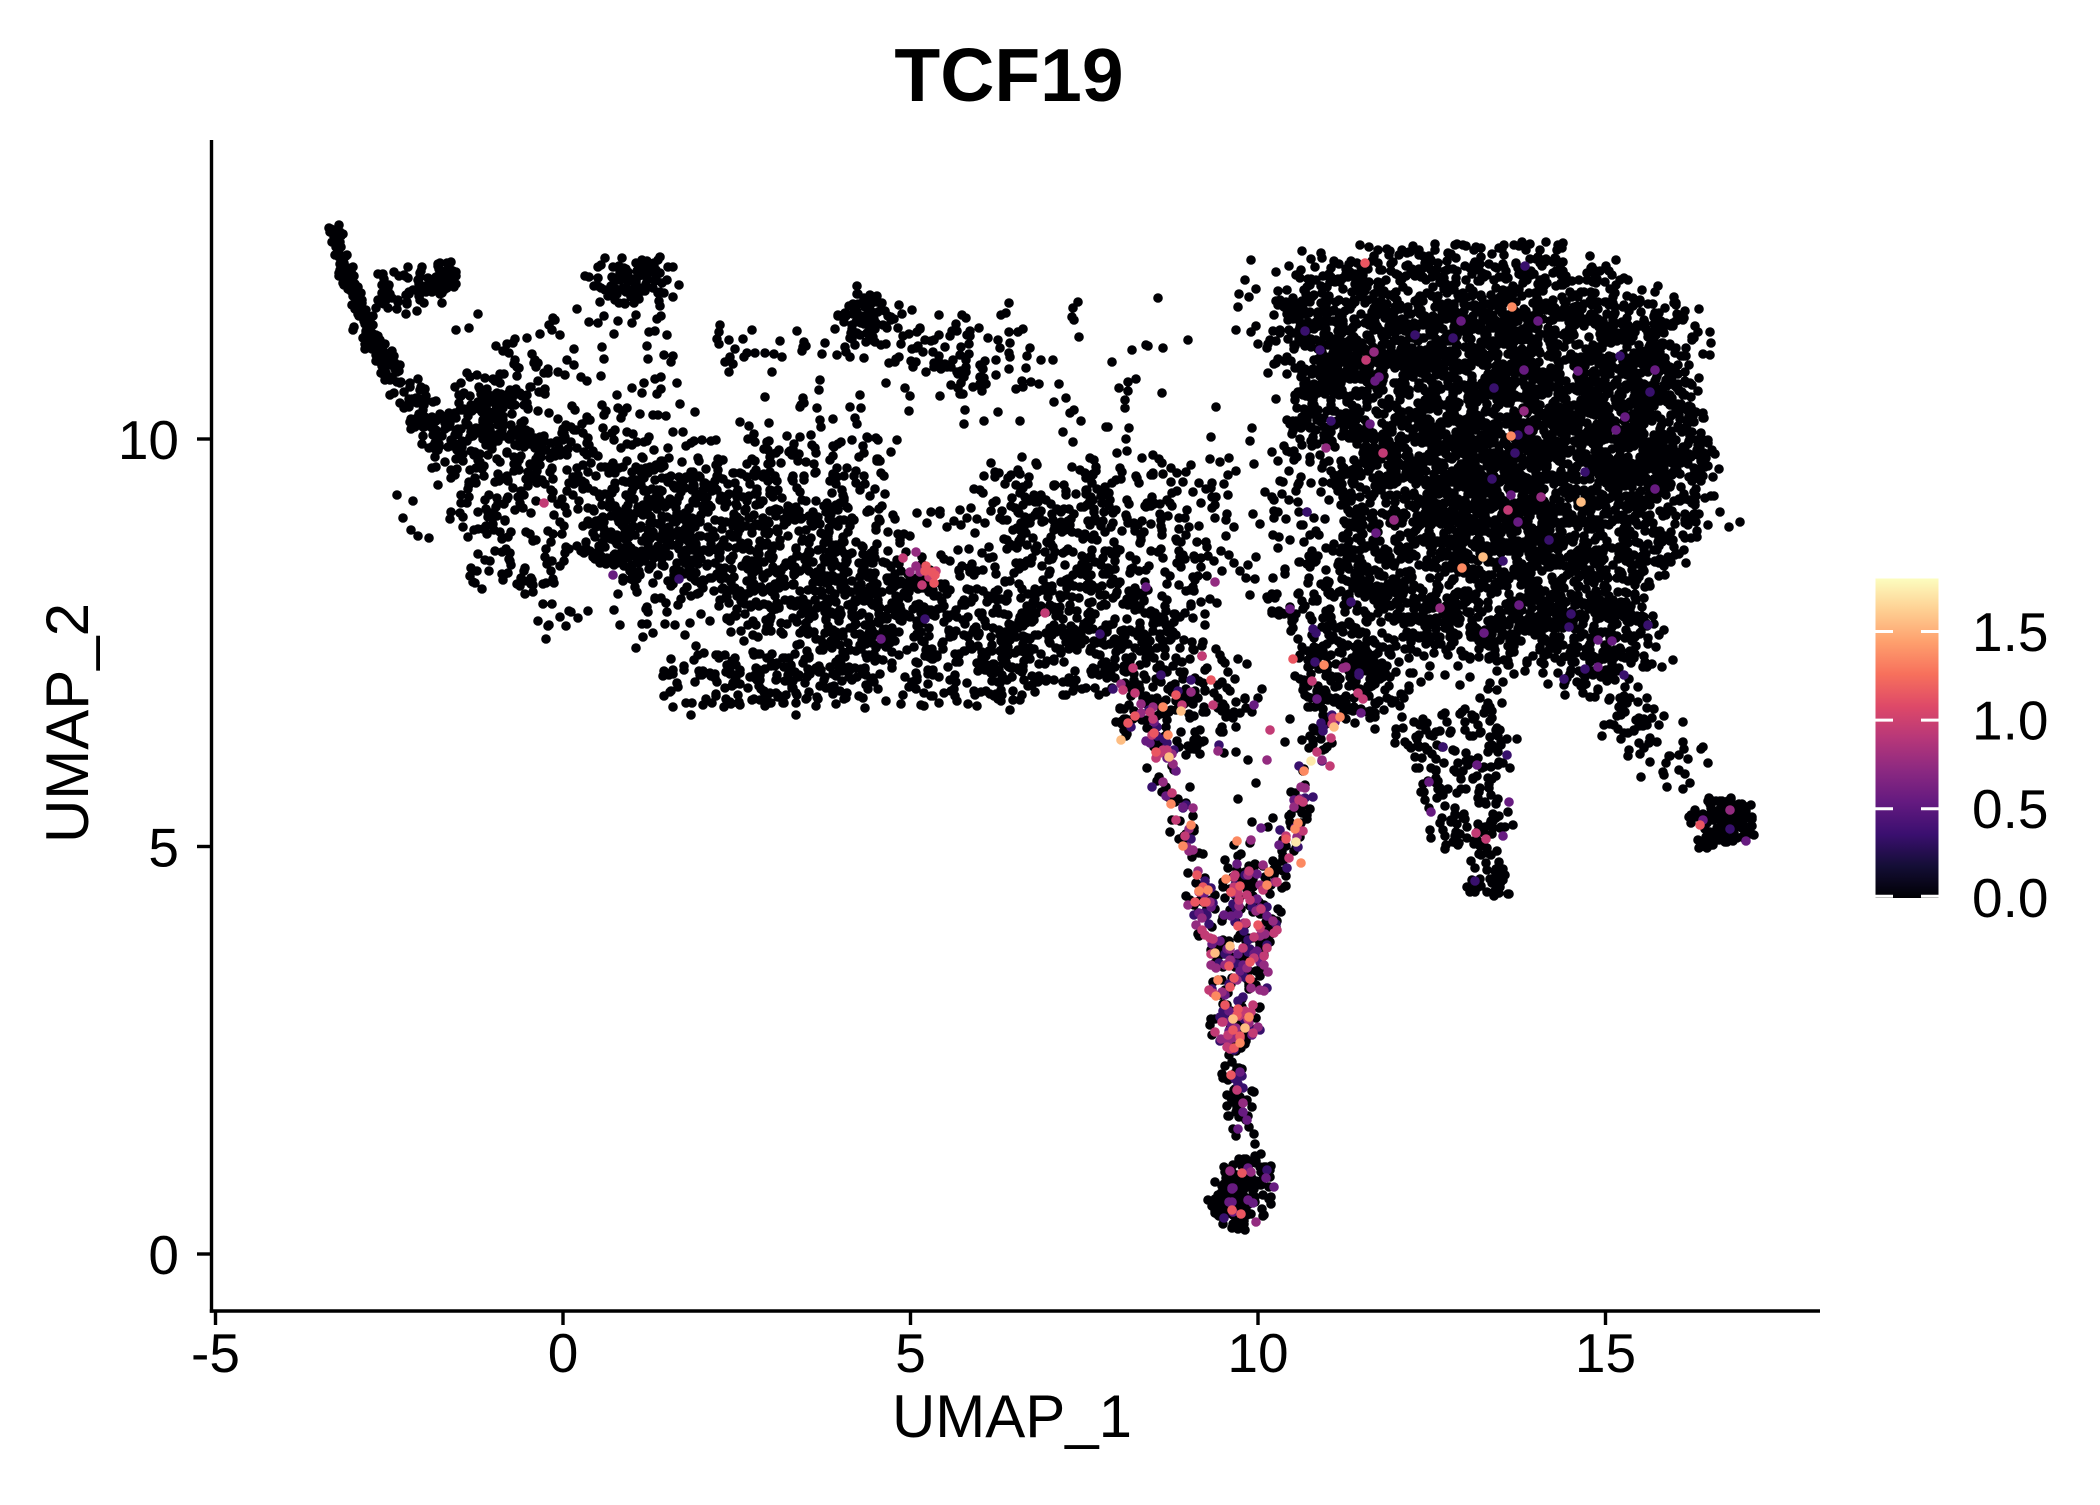 This screenshot has width=2100, height=1505. I want to click on svg-text: 0.5, so click(2010, 809).